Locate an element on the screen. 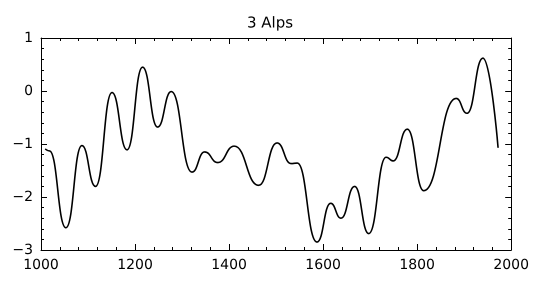 Image resolution: width=540 pixels, height=286 pixels. y-tick-label: −1 is located at coordinates (22, 144).